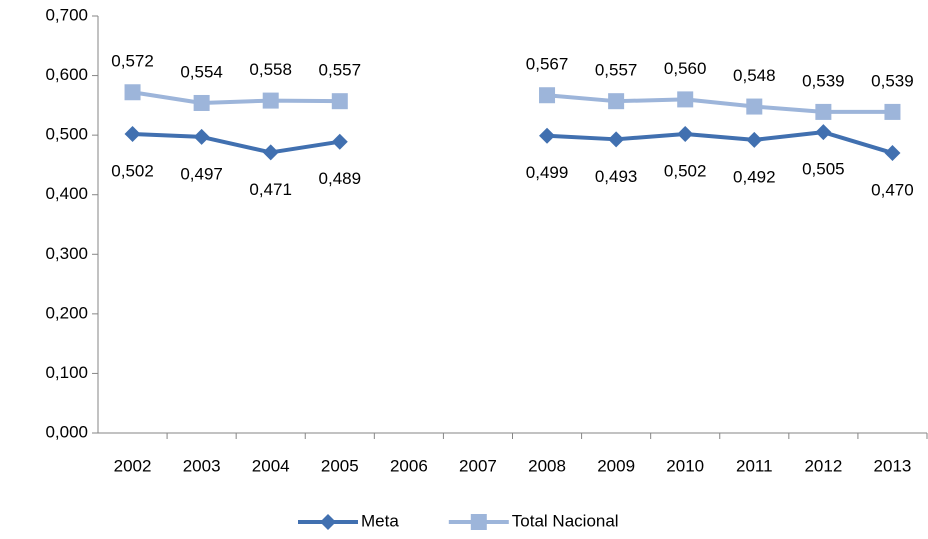 The width and height of the screenshot is (928, 539). What do you see at coordinates (380, 520) in the screenshot?
I see `legend-label: Meta` at bounding box center [380, 520].